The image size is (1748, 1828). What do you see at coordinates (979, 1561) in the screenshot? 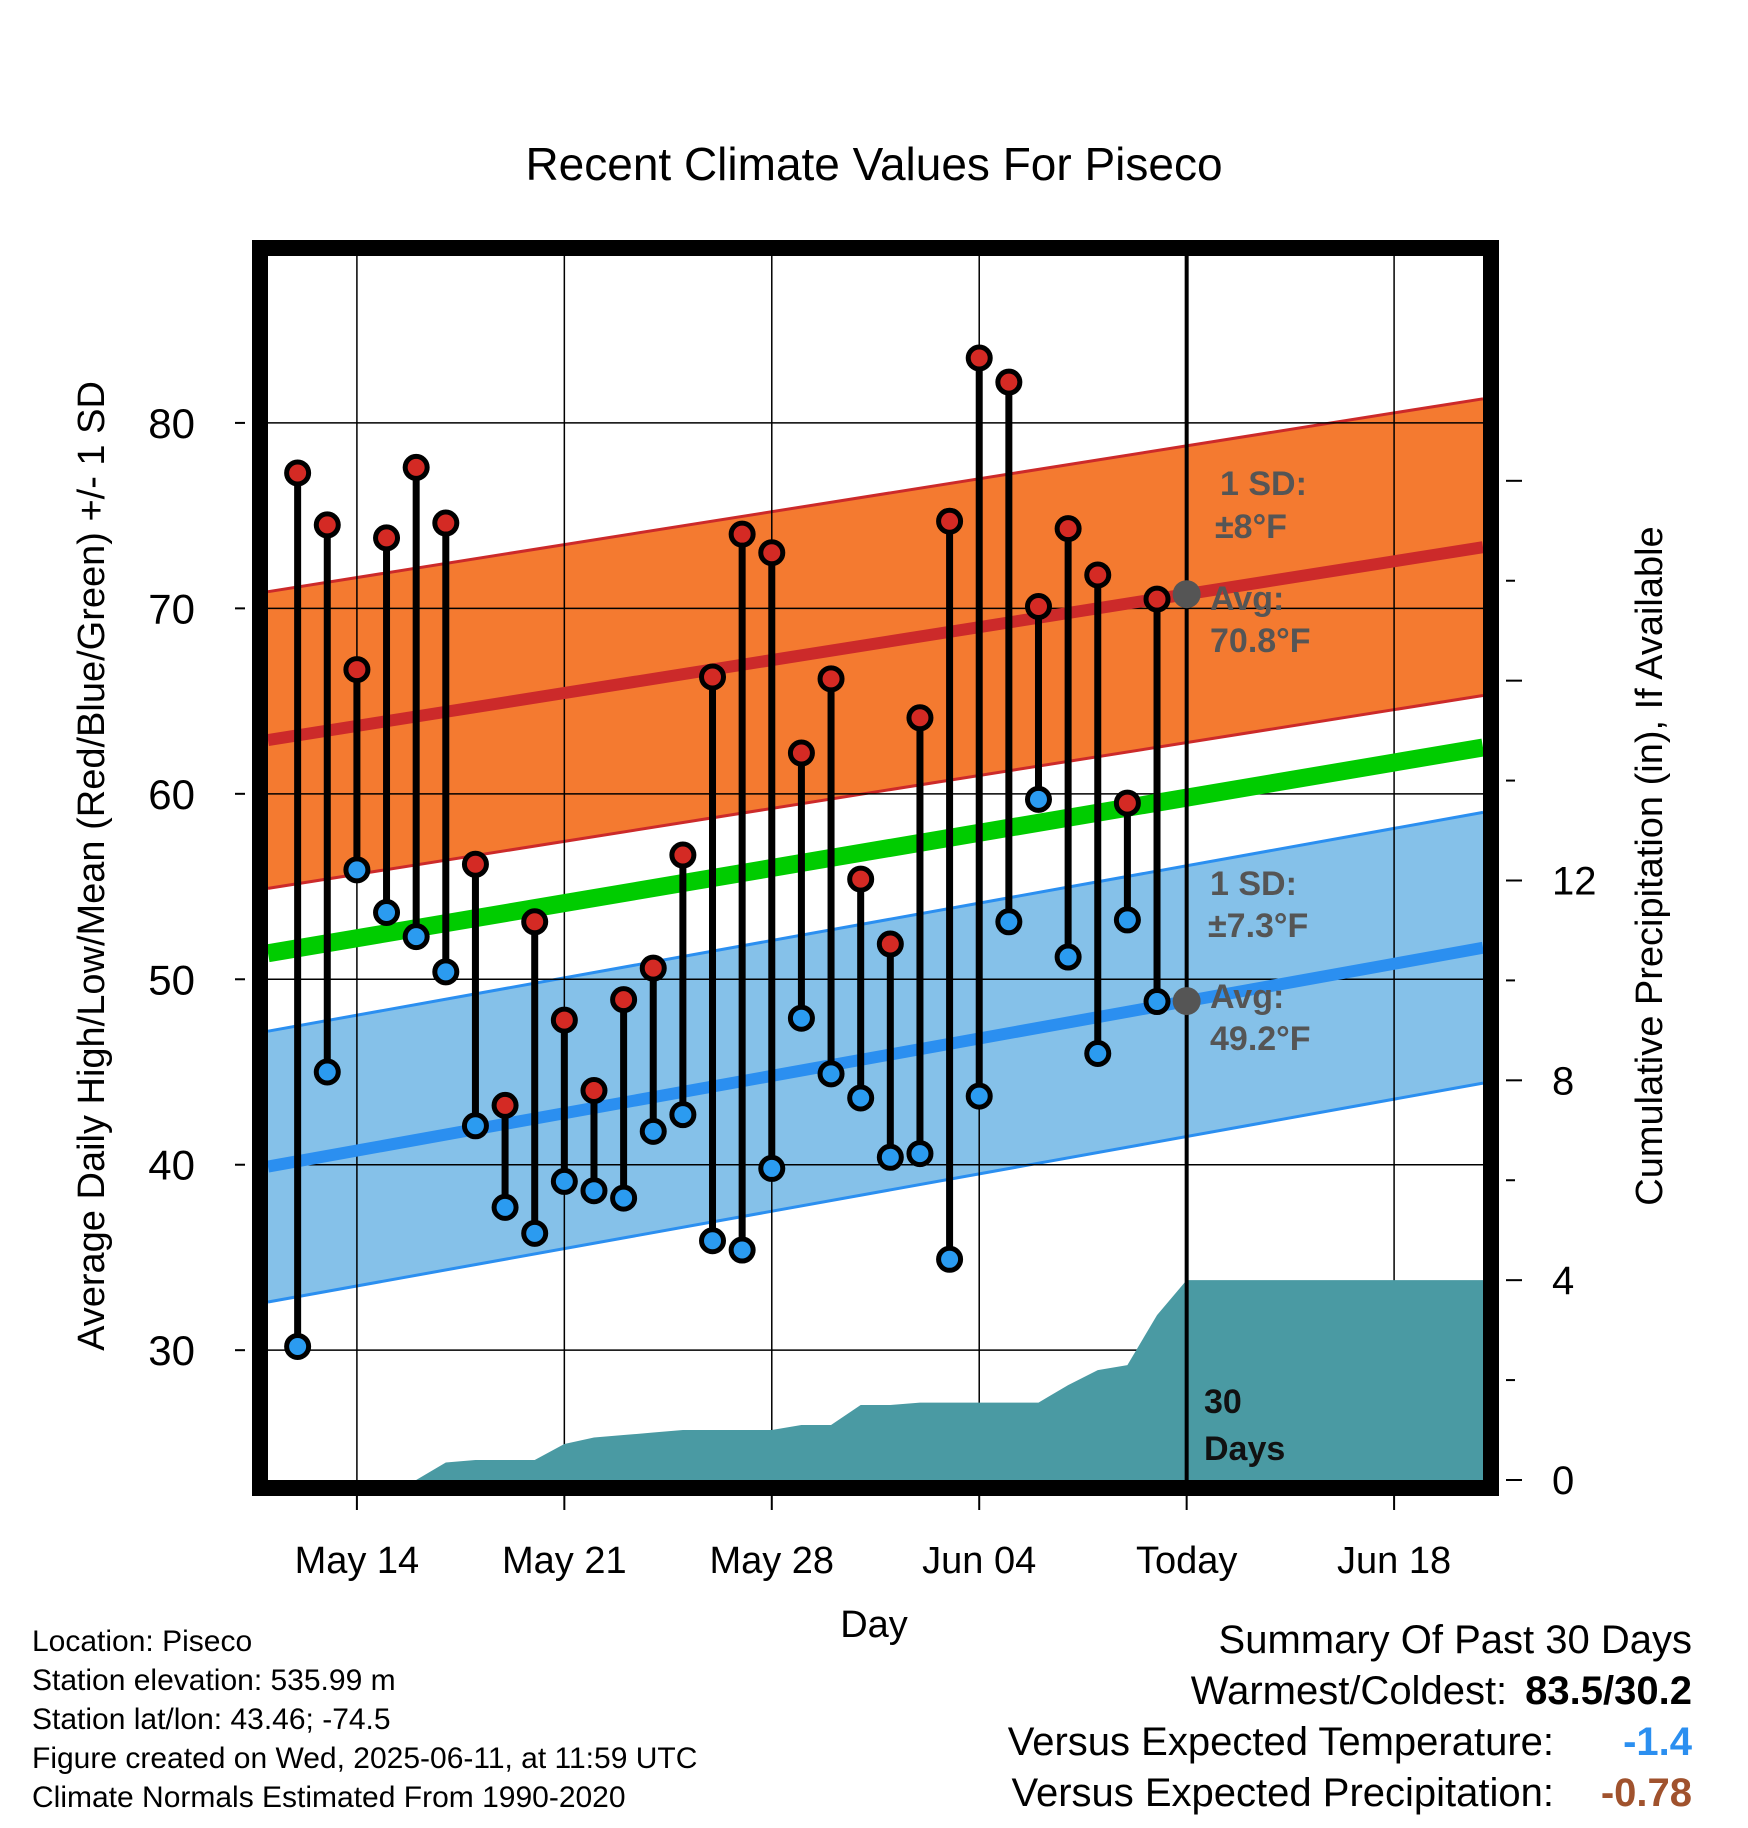
I see `x-tick-label-jun-04: Jun 04` at bounding box center [979, 1561].